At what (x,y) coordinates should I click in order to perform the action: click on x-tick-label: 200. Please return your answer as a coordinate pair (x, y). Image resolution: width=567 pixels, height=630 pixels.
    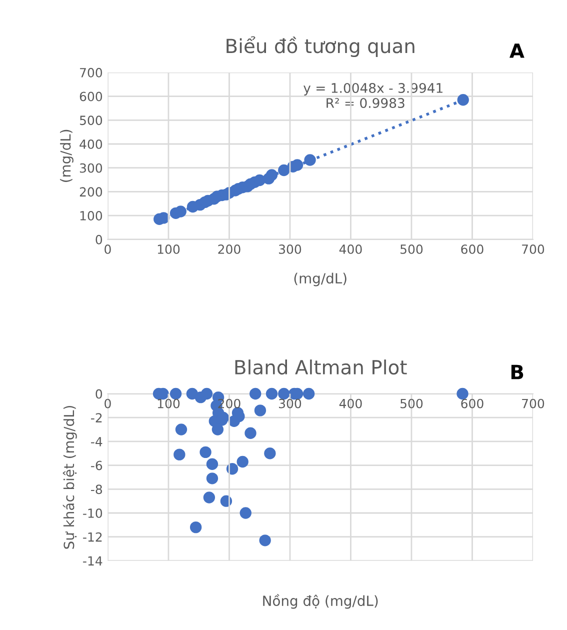
    Looking at the image, I should click on (229, 249).